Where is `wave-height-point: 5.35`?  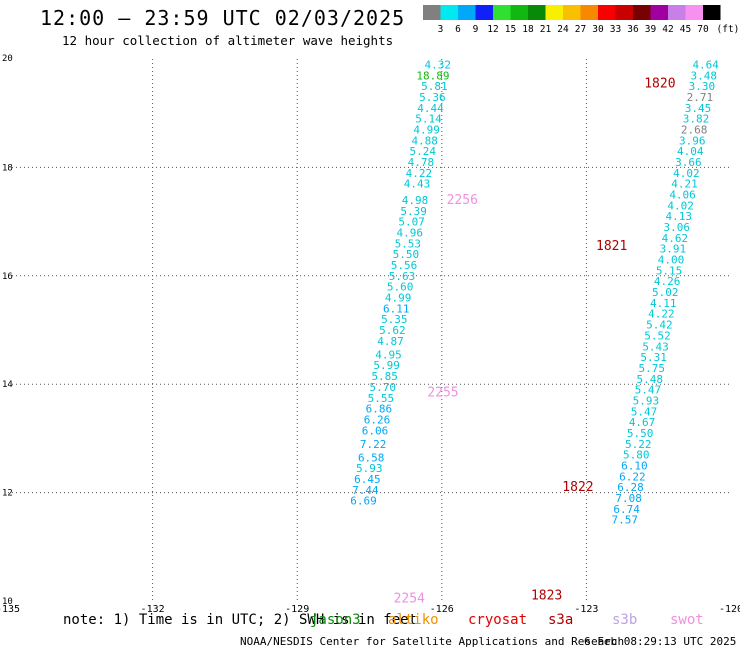
wave-height-point: 5.35 is located at coordinates (394, 319).